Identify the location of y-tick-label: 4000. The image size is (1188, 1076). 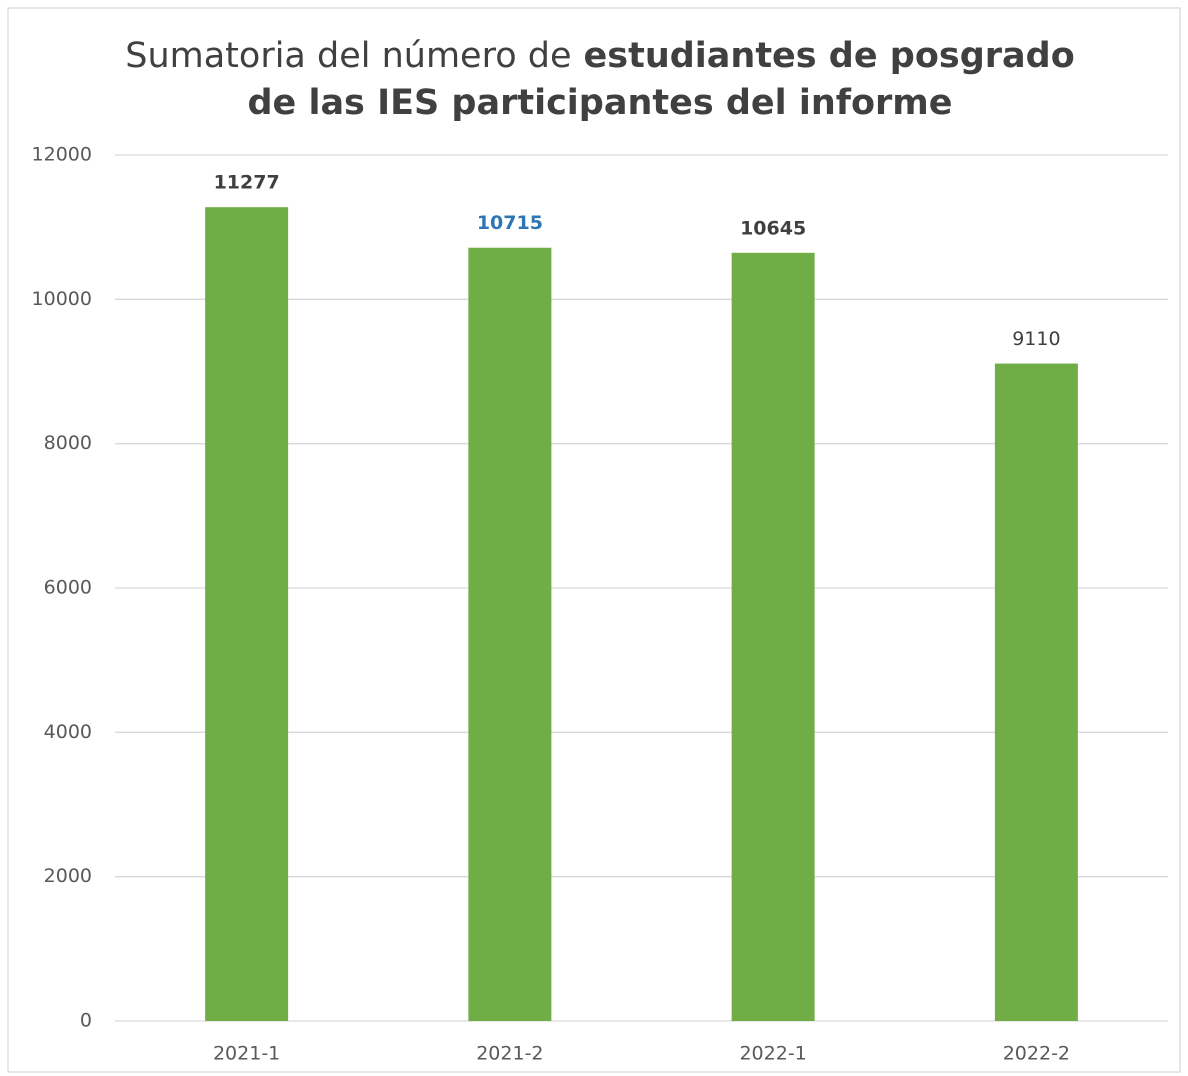
(68, 732).